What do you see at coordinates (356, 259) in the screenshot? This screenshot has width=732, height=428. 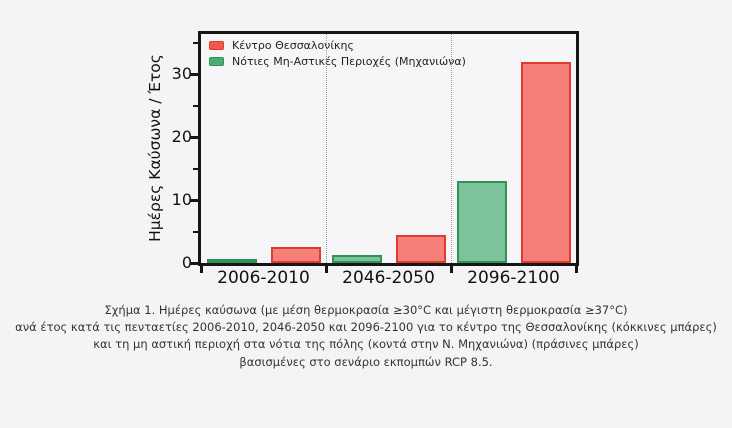 I see `bar-series1-2046-2050` at bounding box center [356, 259].